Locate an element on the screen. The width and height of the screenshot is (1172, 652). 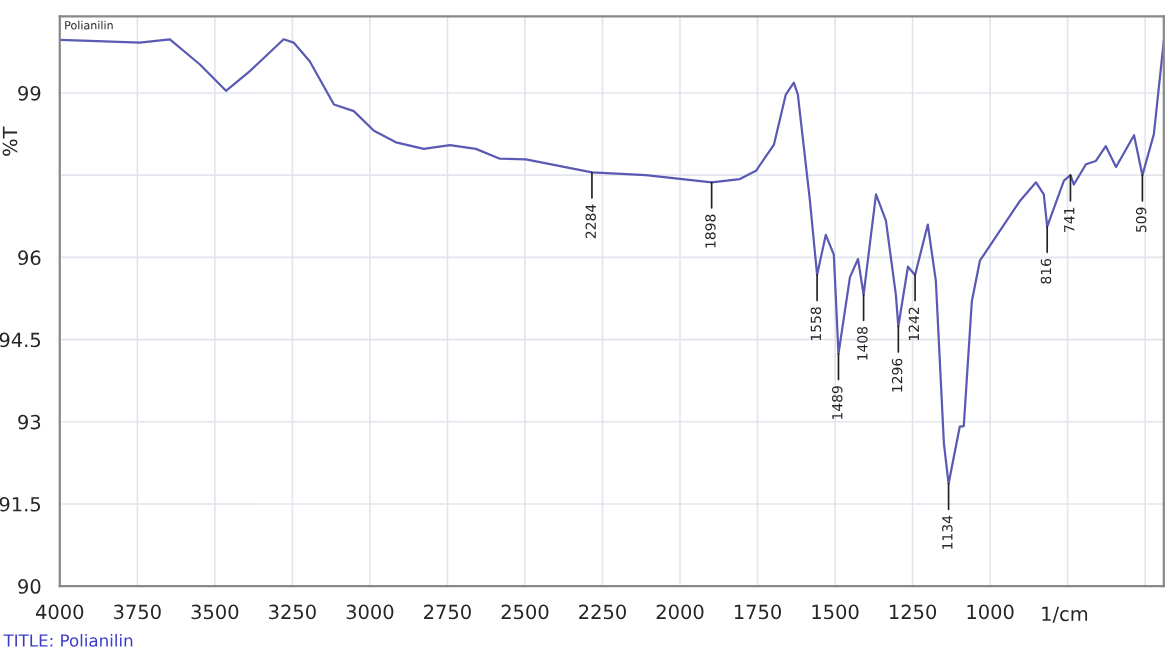
x-tick-label: 3750 is located at coordinates (137, 612).